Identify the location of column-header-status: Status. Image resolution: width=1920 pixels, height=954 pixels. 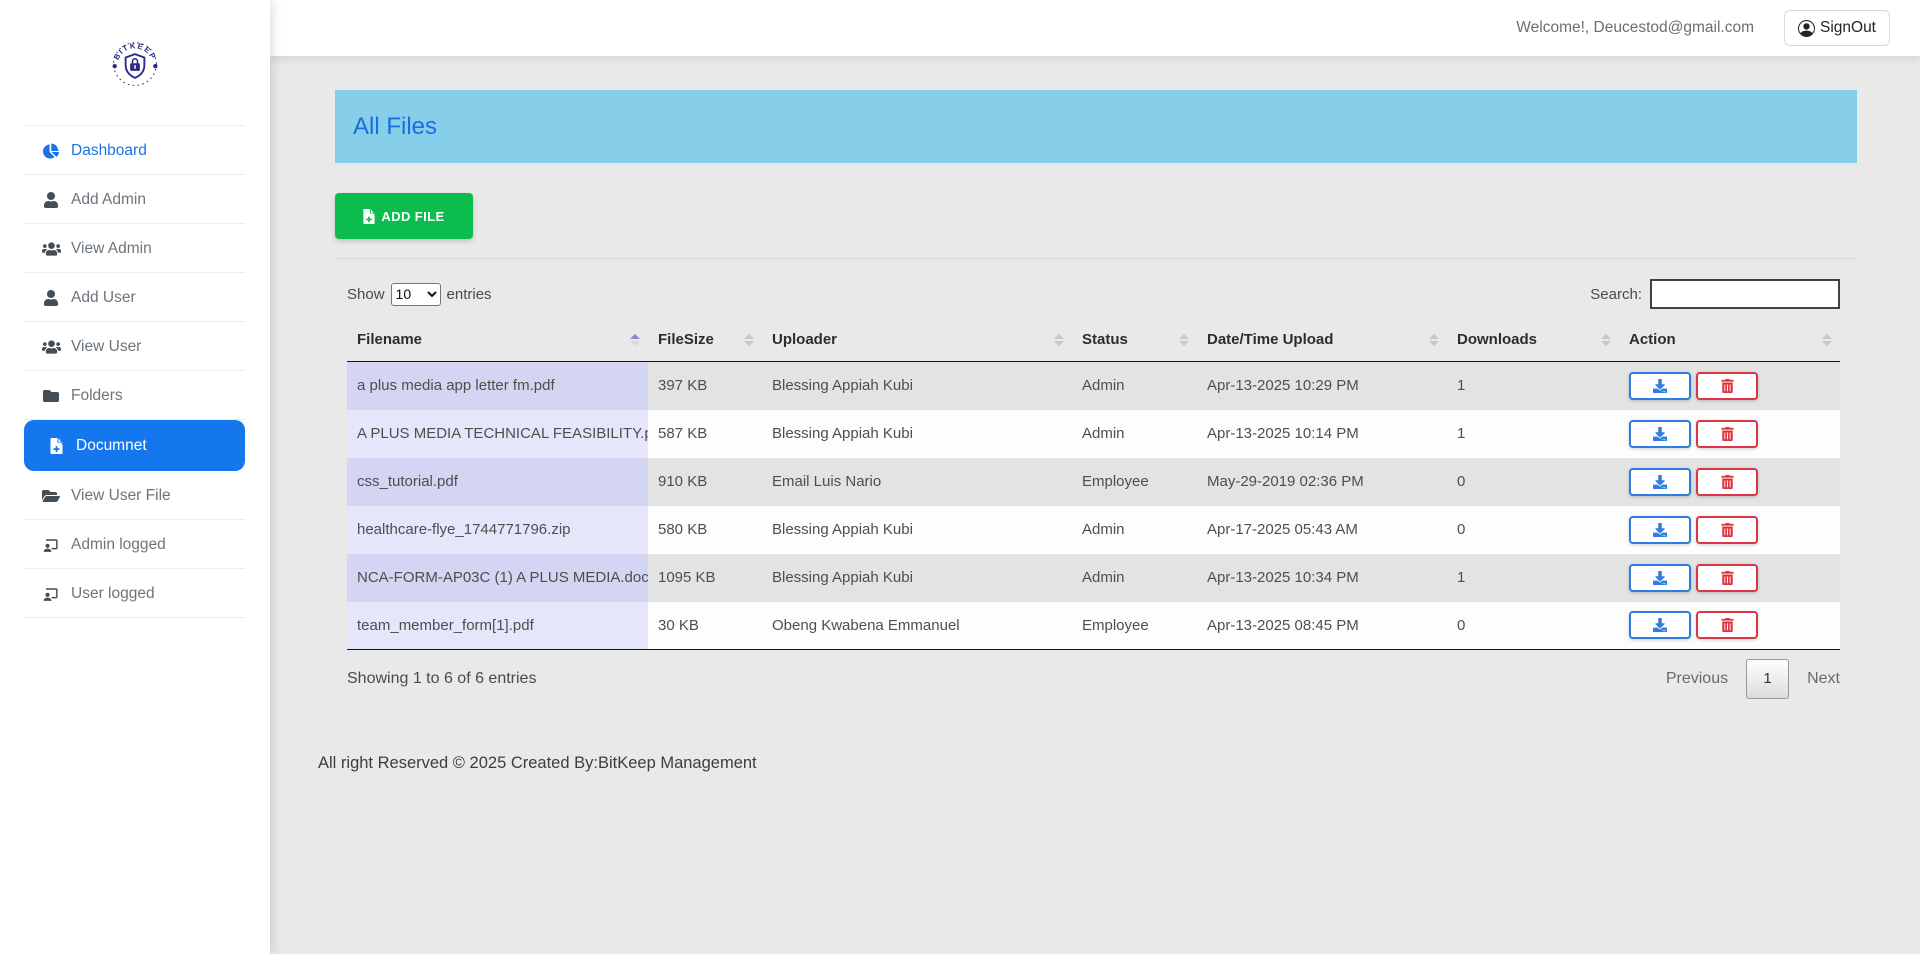
(1134, 340).